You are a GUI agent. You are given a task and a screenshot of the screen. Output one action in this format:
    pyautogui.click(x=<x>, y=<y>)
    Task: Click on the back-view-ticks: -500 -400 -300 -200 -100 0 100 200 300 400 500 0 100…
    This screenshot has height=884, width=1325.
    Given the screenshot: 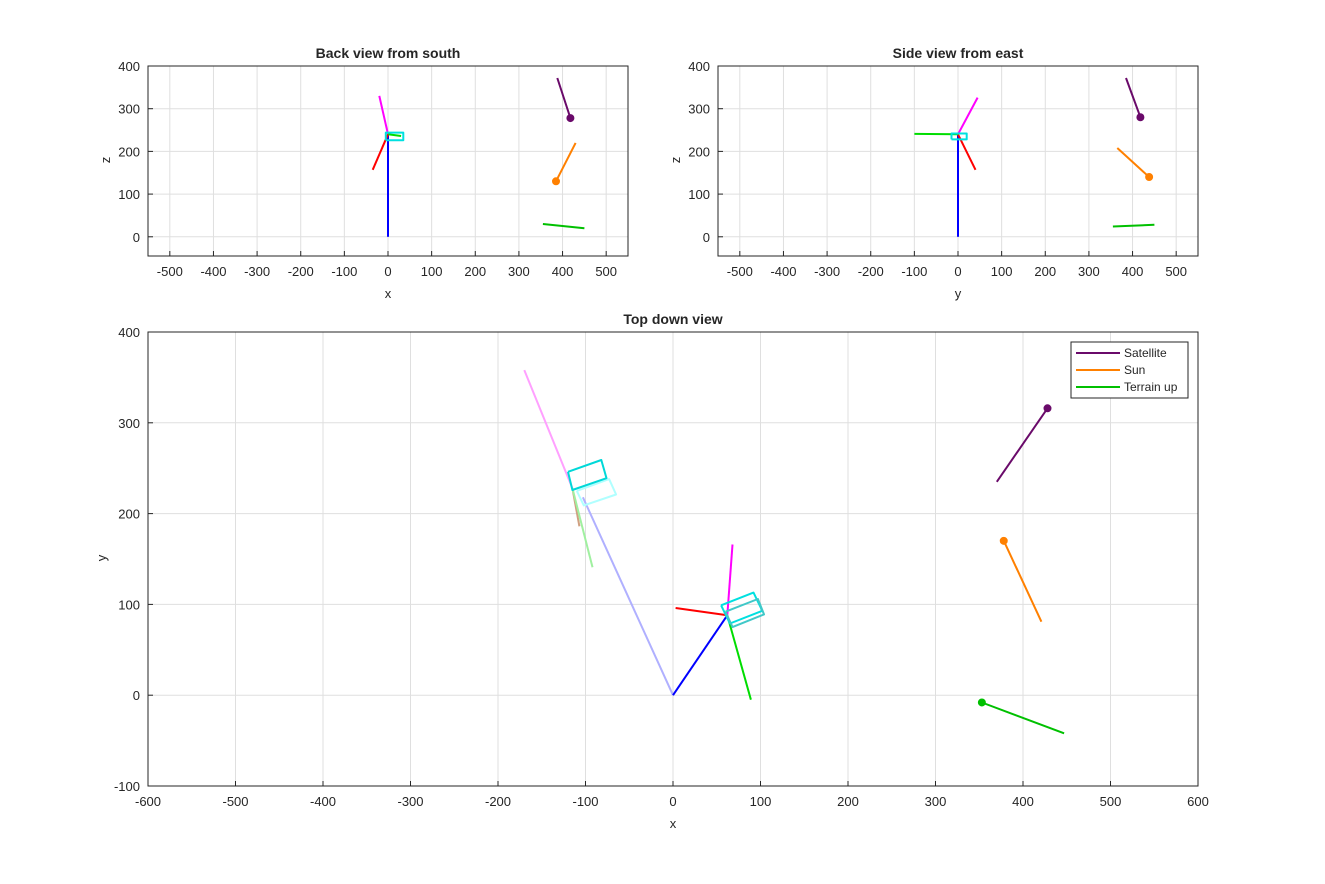 What is the action you would take?
    pyautogui.click(x=367, y=169)
    